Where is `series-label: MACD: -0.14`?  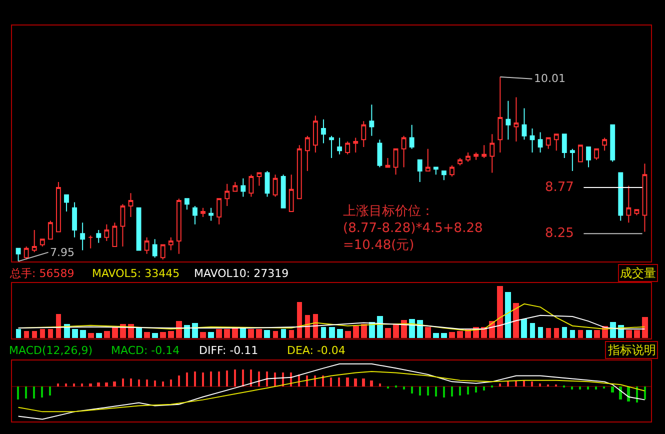 series-label: MACD: -0.14 is located at coordinates (145, 350).